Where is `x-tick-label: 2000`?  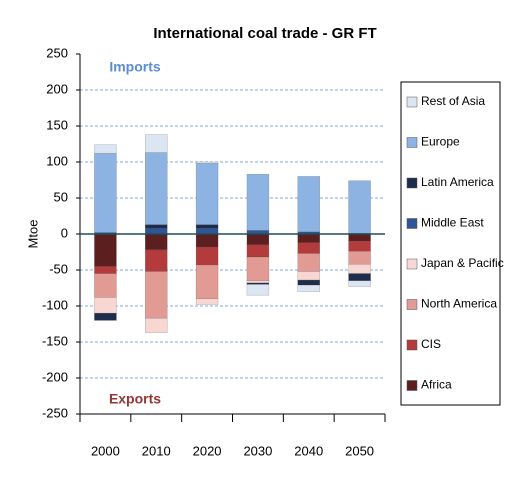
x-tick-label: 2000 is located at coordinates (105, 450).